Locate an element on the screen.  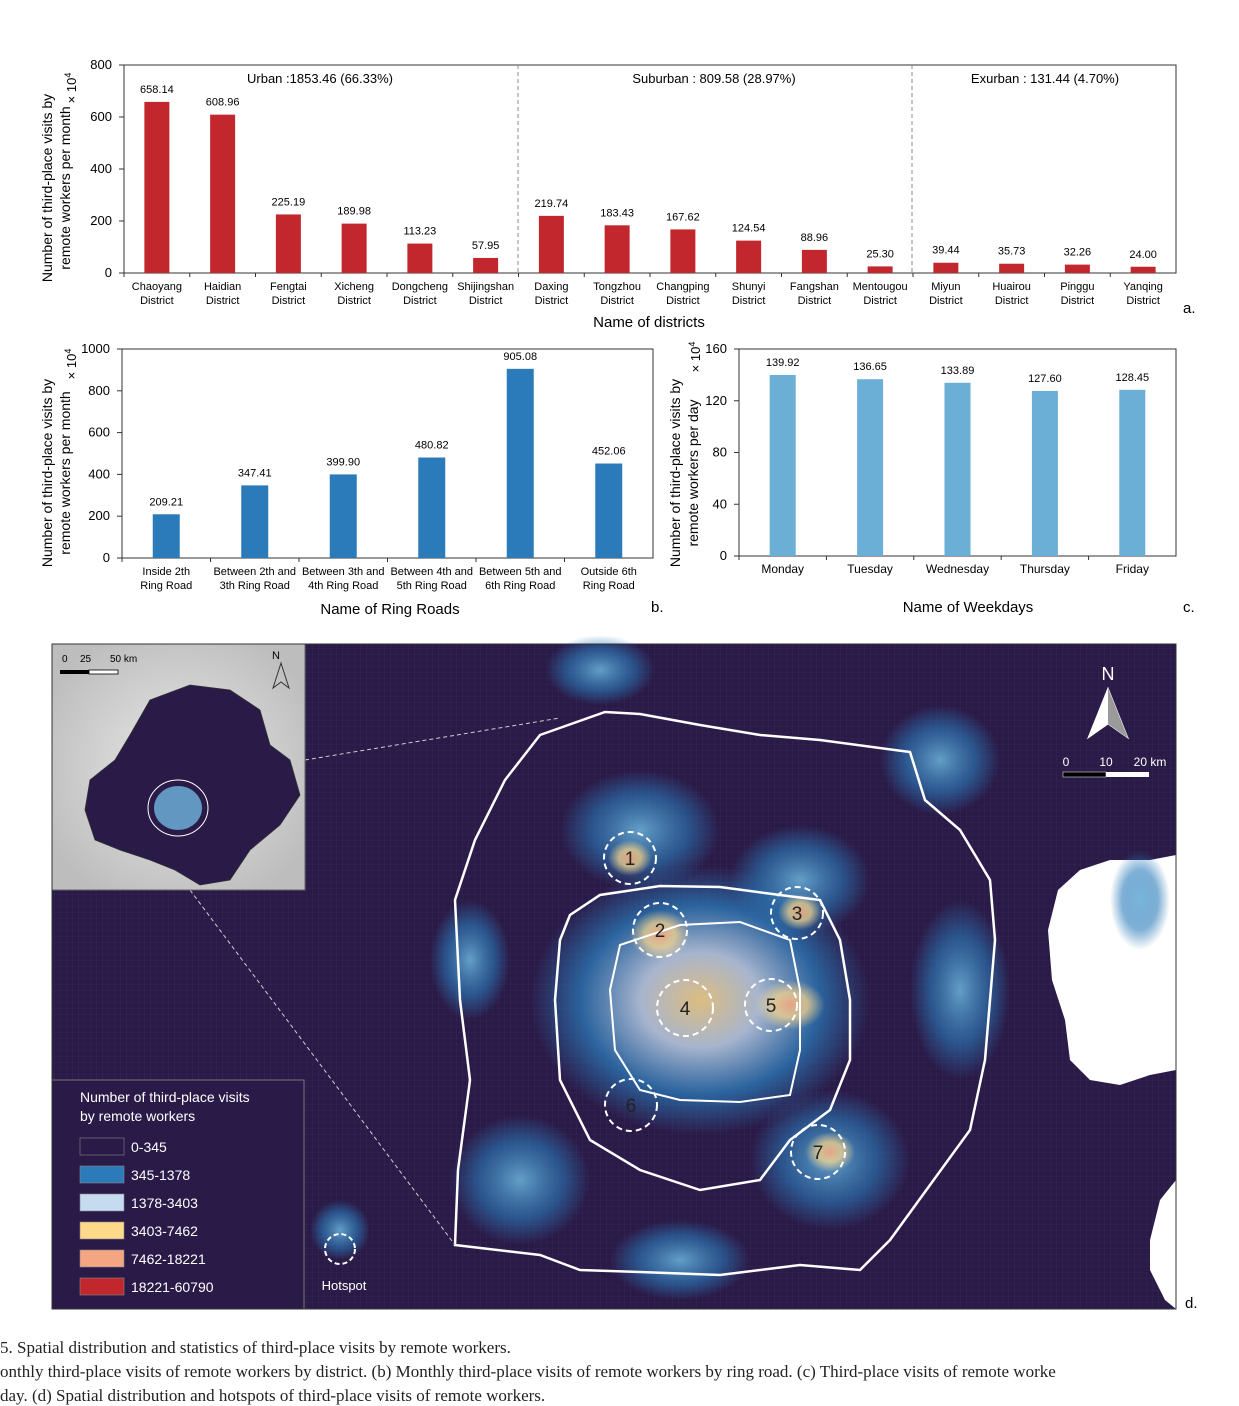
bar-value-label: 167.62 is located at coordinates (683, 217).